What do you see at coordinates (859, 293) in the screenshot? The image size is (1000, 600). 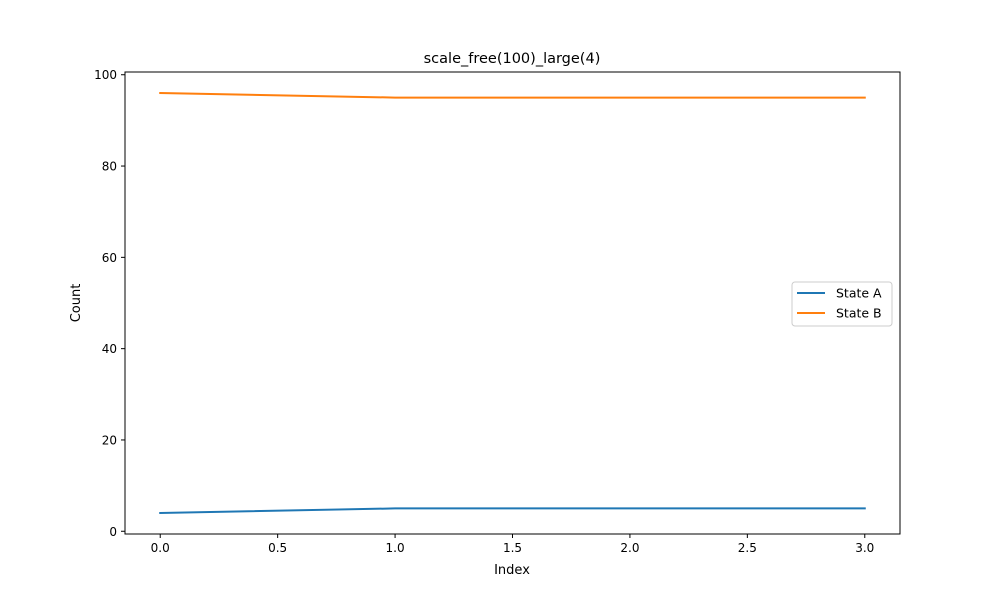 I see `legend-label-state-a: State A` at bounding box center [859, 293].